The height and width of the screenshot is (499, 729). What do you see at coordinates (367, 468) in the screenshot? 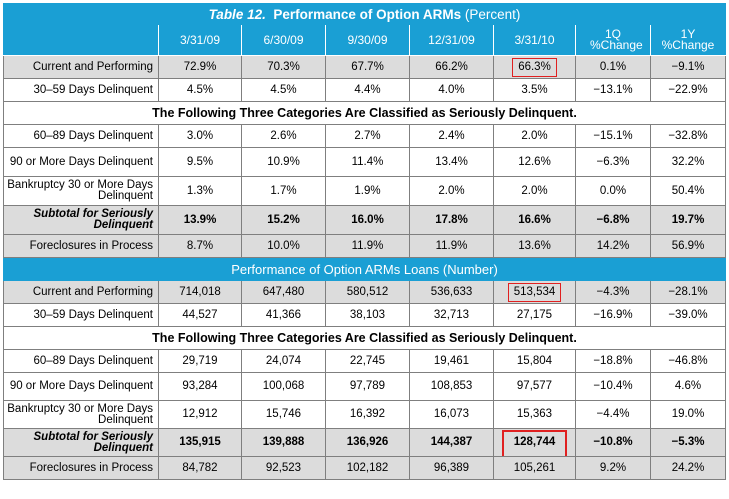
I see `table-cell: 102,182` at bounding box center [367, 468].